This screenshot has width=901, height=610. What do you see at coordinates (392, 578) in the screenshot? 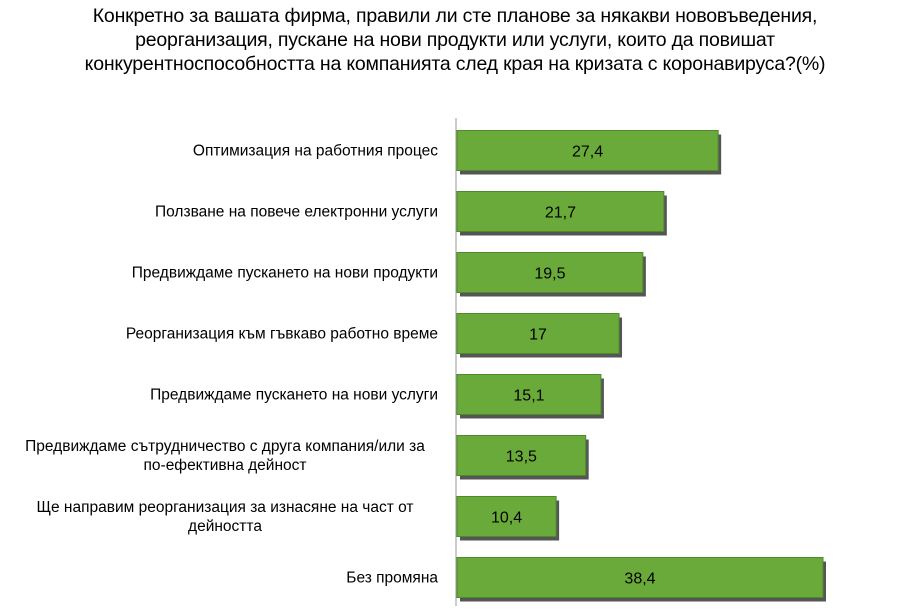
I see `category-label: Без промяна` at bounding box center [392, 578].